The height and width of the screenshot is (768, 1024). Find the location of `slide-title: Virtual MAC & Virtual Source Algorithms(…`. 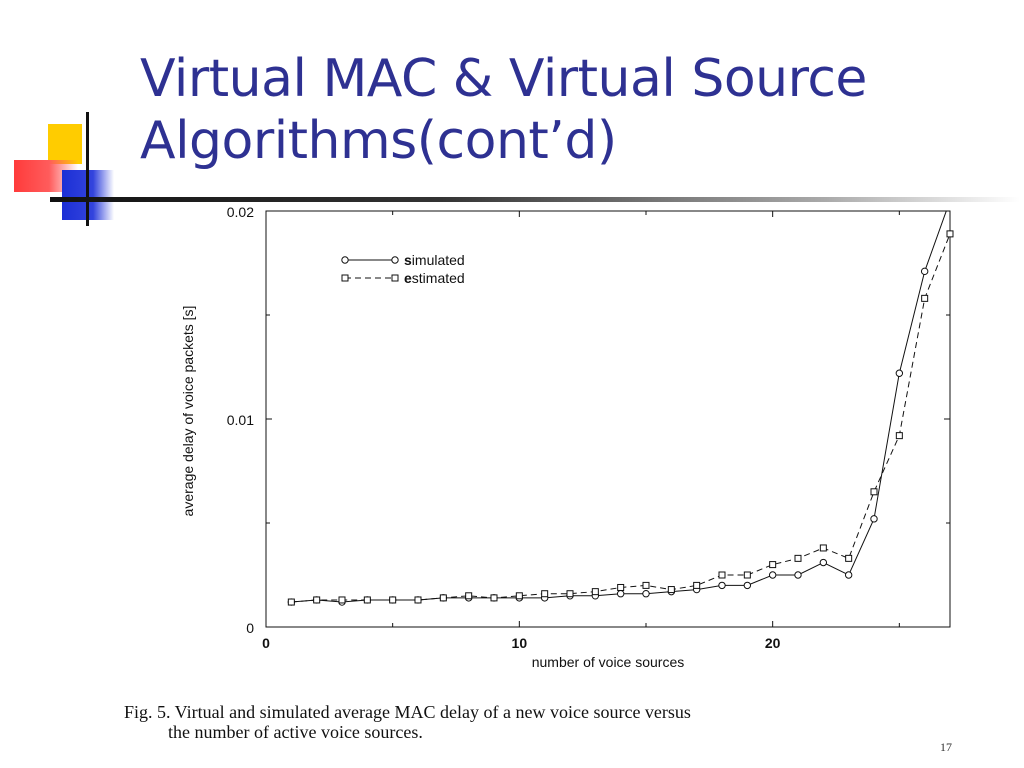

slide-title: Virtual MAC & Virtual Source Algorithms(… is located at coordinates (503, 110).